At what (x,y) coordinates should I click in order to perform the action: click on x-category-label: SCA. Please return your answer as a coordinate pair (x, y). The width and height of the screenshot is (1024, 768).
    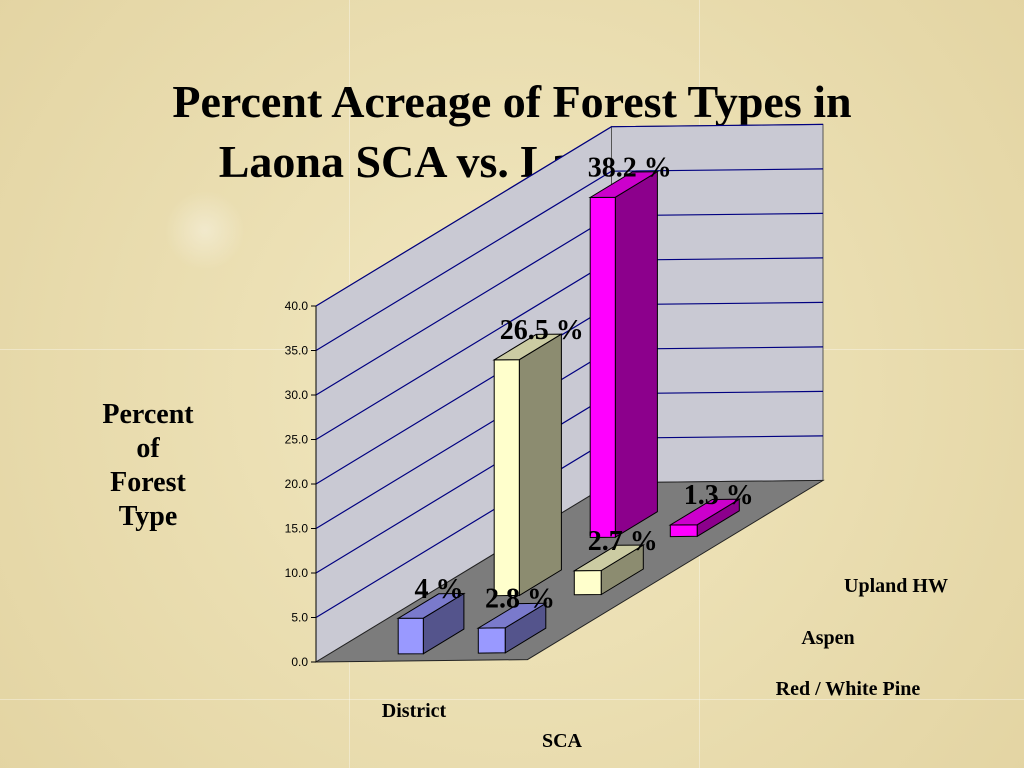
    Looking at the image, I should click on (562, 741).